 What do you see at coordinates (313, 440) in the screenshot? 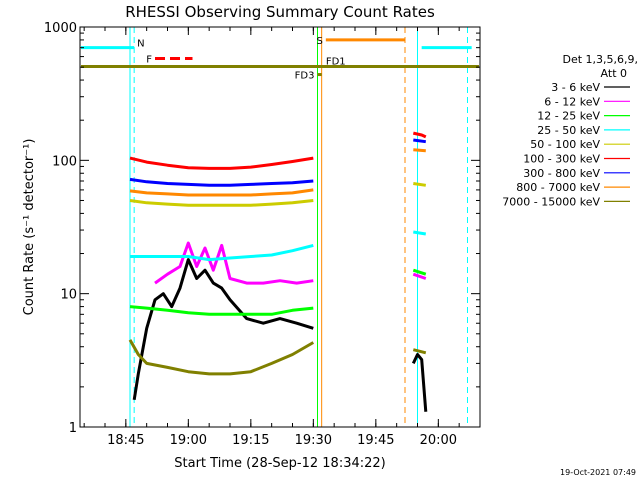
I see `x-tick-label: 19:30` at bounding box center [313, 440].